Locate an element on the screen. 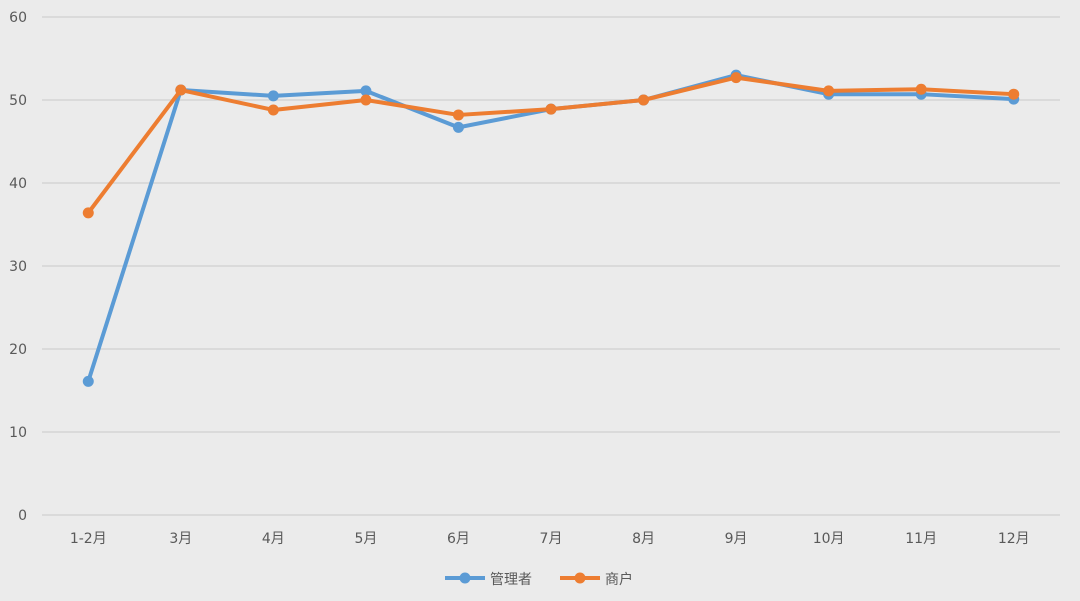 The height and width of the screenshot is (601, 1080). x-tick-label: 9月 is located at coordinates (736, 539).